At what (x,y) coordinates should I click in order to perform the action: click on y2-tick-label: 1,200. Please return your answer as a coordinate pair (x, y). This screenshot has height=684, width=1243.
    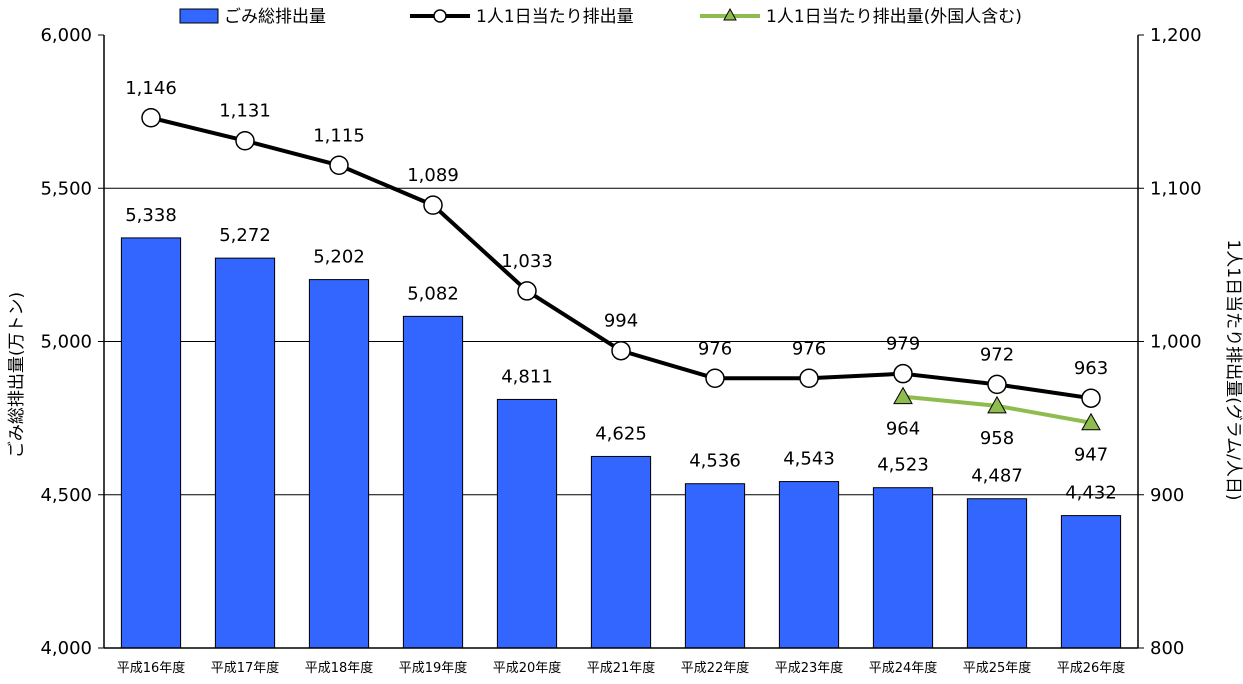
    Looking at the image, I should click on (1176, 35).